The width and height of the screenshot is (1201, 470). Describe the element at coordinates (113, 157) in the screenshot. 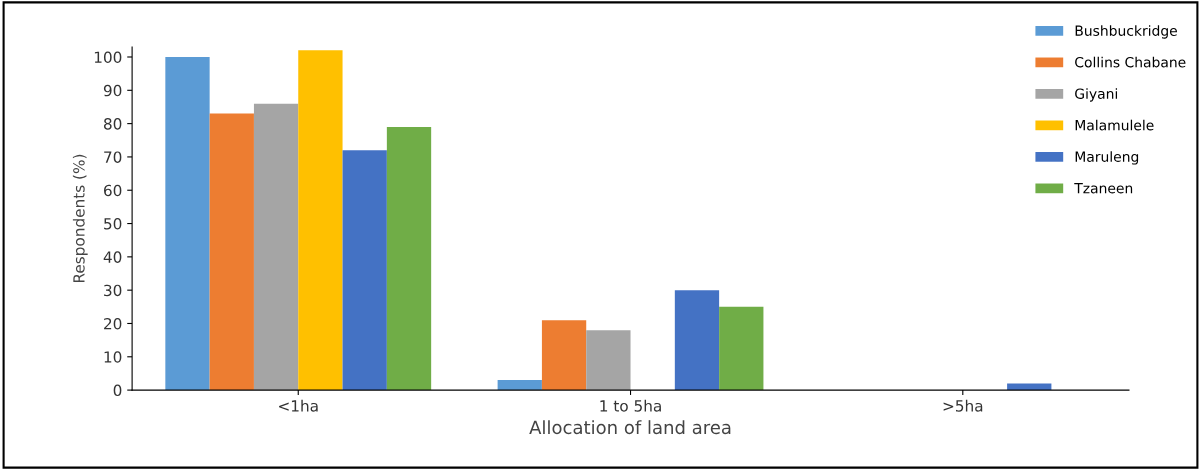

I see `y-tick-label: 70` at that location.